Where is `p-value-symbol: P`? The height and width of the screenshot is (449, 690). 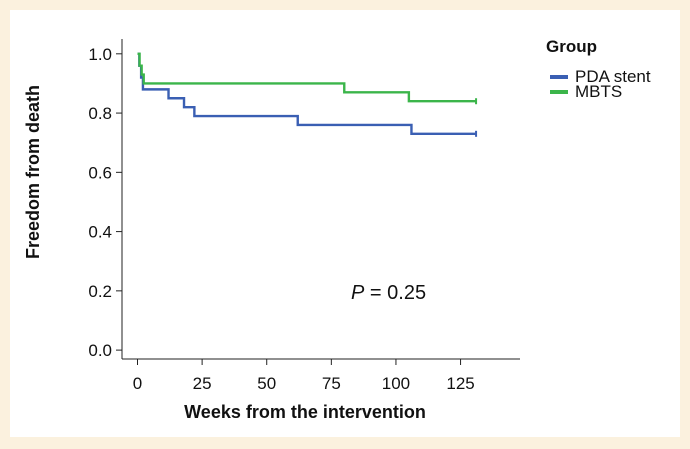
p-value-symbol: P is located at coordinates (358, 293).